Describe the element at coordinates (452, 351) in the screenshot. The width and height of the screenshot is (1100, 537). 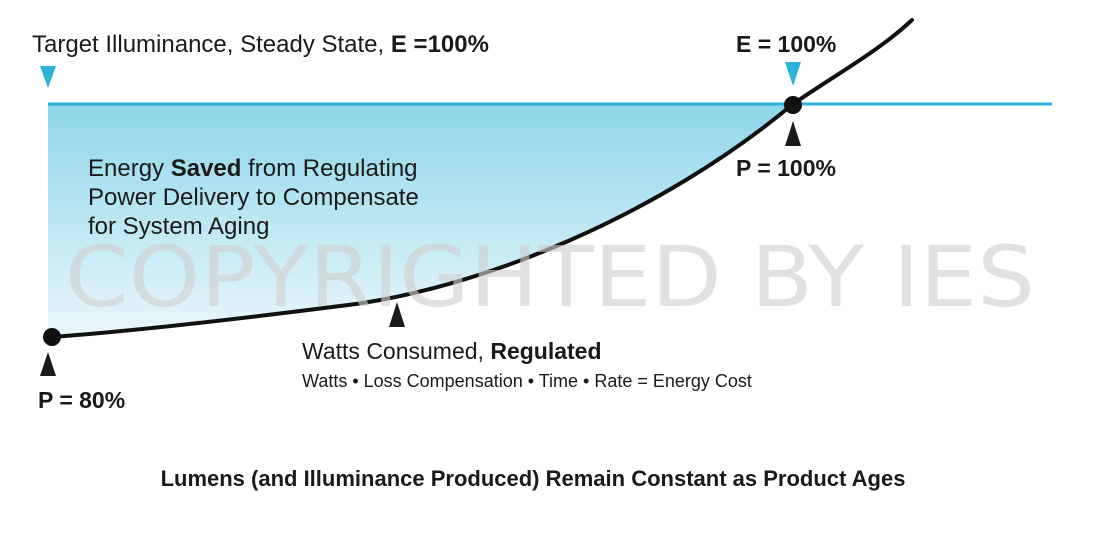
I see `watts-consumed-label: Watts Consumed, Regulated` at that location.